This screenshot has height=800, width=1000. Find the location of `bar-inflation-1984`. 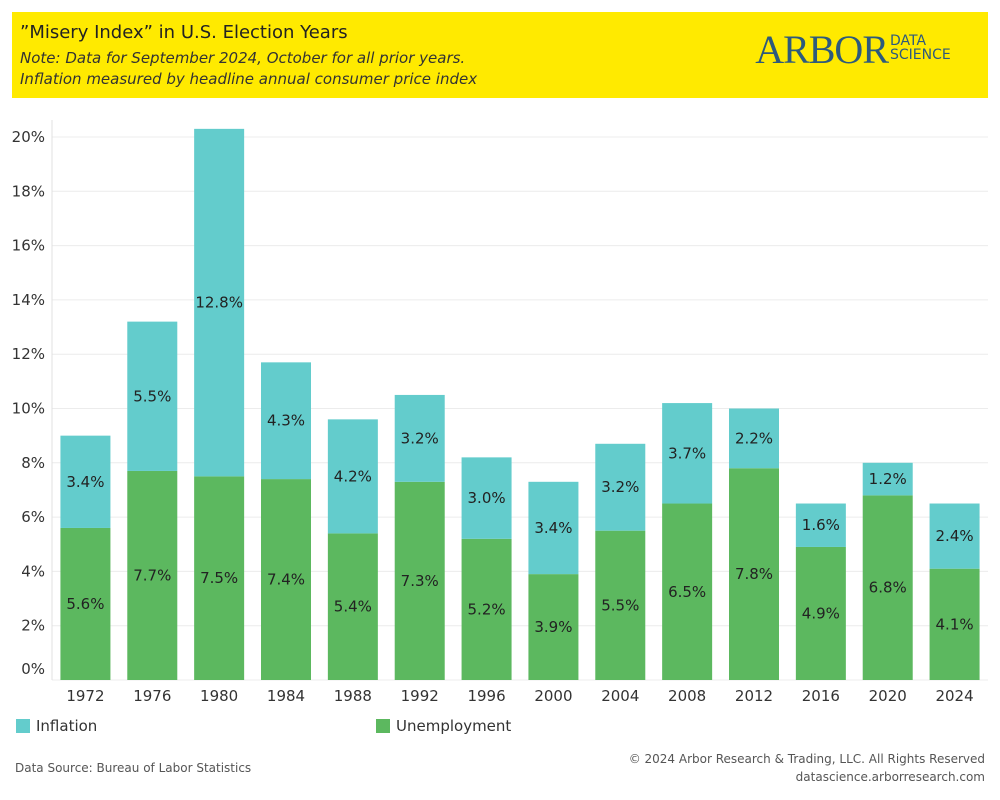

bar-inflation-1984 is located at coordinates (286, 421).